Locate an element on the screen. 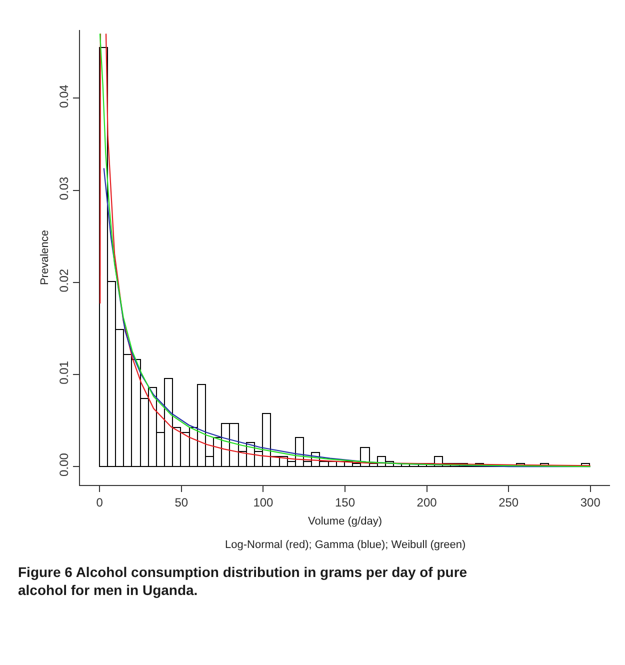 The width and height of the screenshot is (625, 665). x-tick-label: 100 is located at coordinates (263, 502).